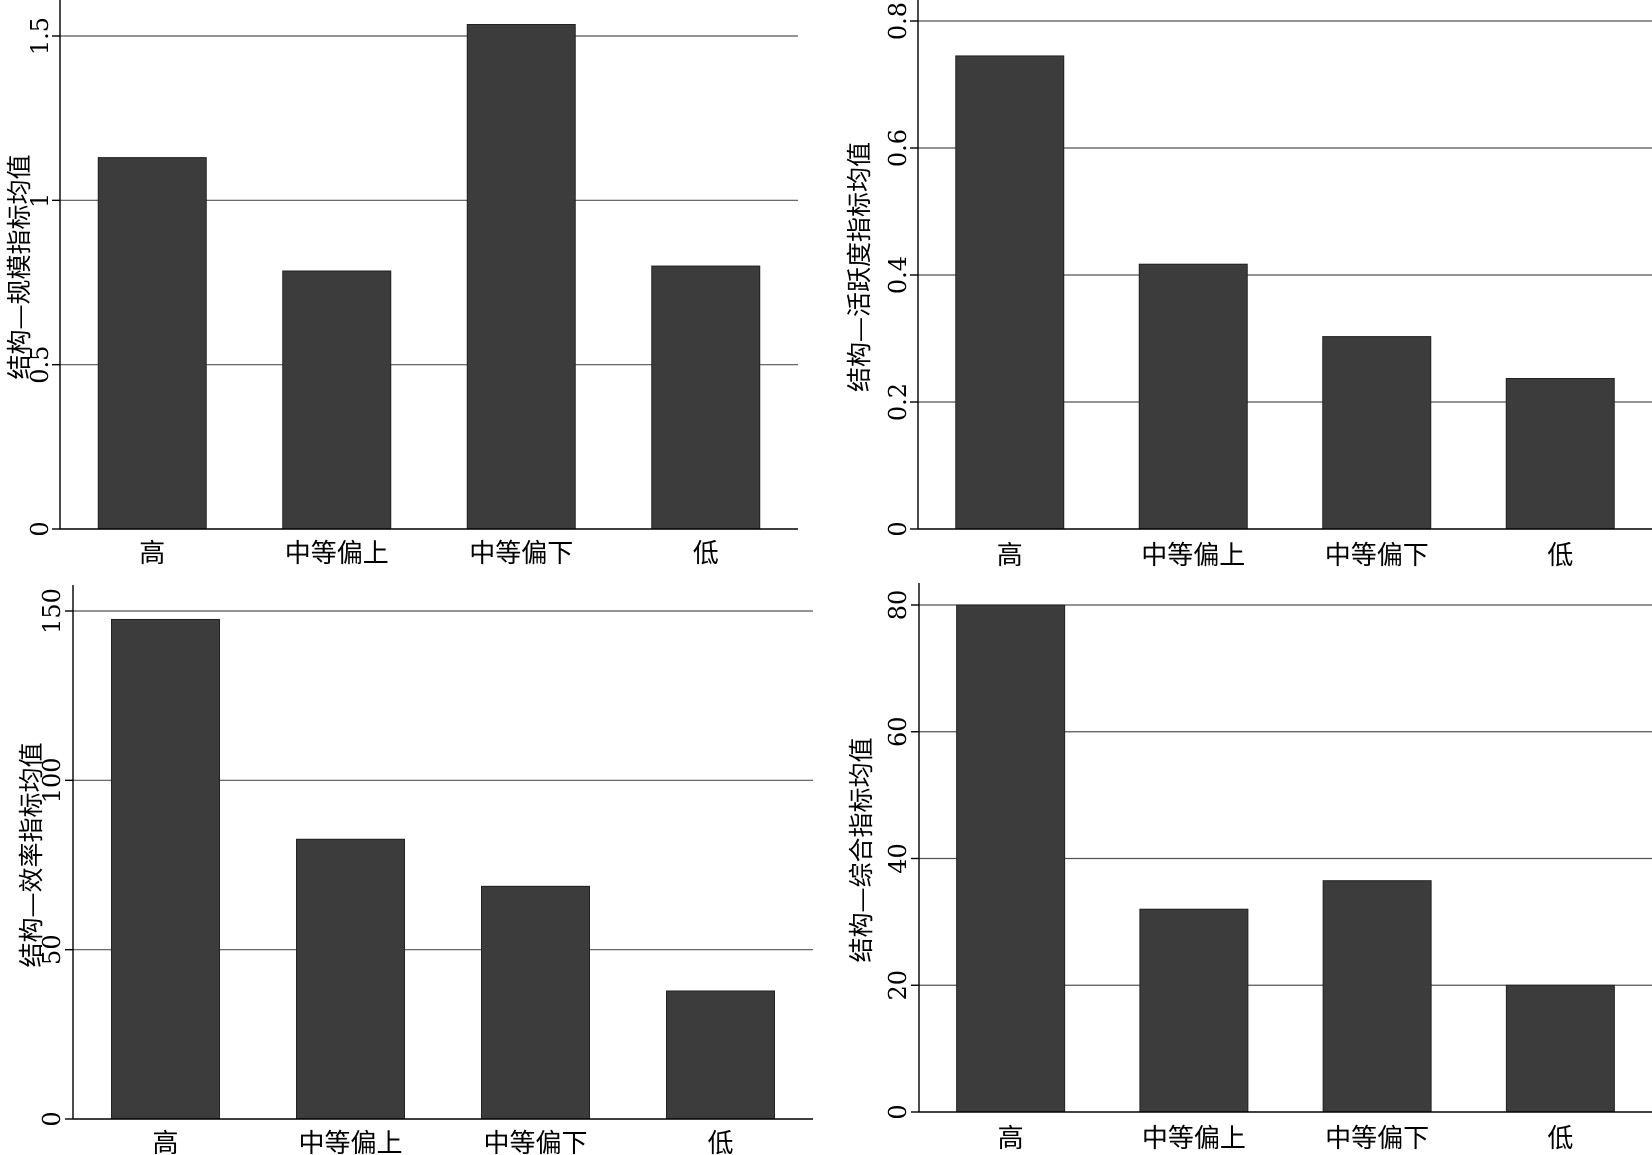 This screenshot has height=1155, width=1652. What do you see at coordinates (898, 275) in the screenshot?
I see `y-tick-label: 0.4` at bounding box center [898, 275].